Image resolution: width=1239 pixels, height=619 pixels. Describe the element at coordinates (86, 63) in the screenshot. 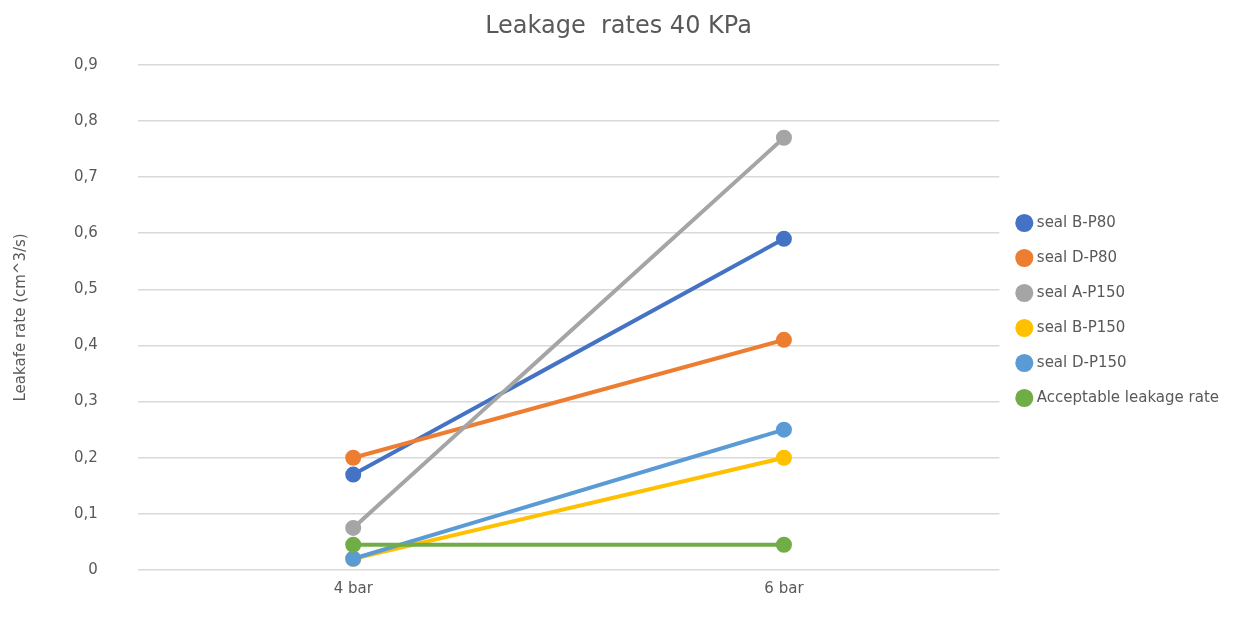

I see `y-tick-label: 0,9` at that location.